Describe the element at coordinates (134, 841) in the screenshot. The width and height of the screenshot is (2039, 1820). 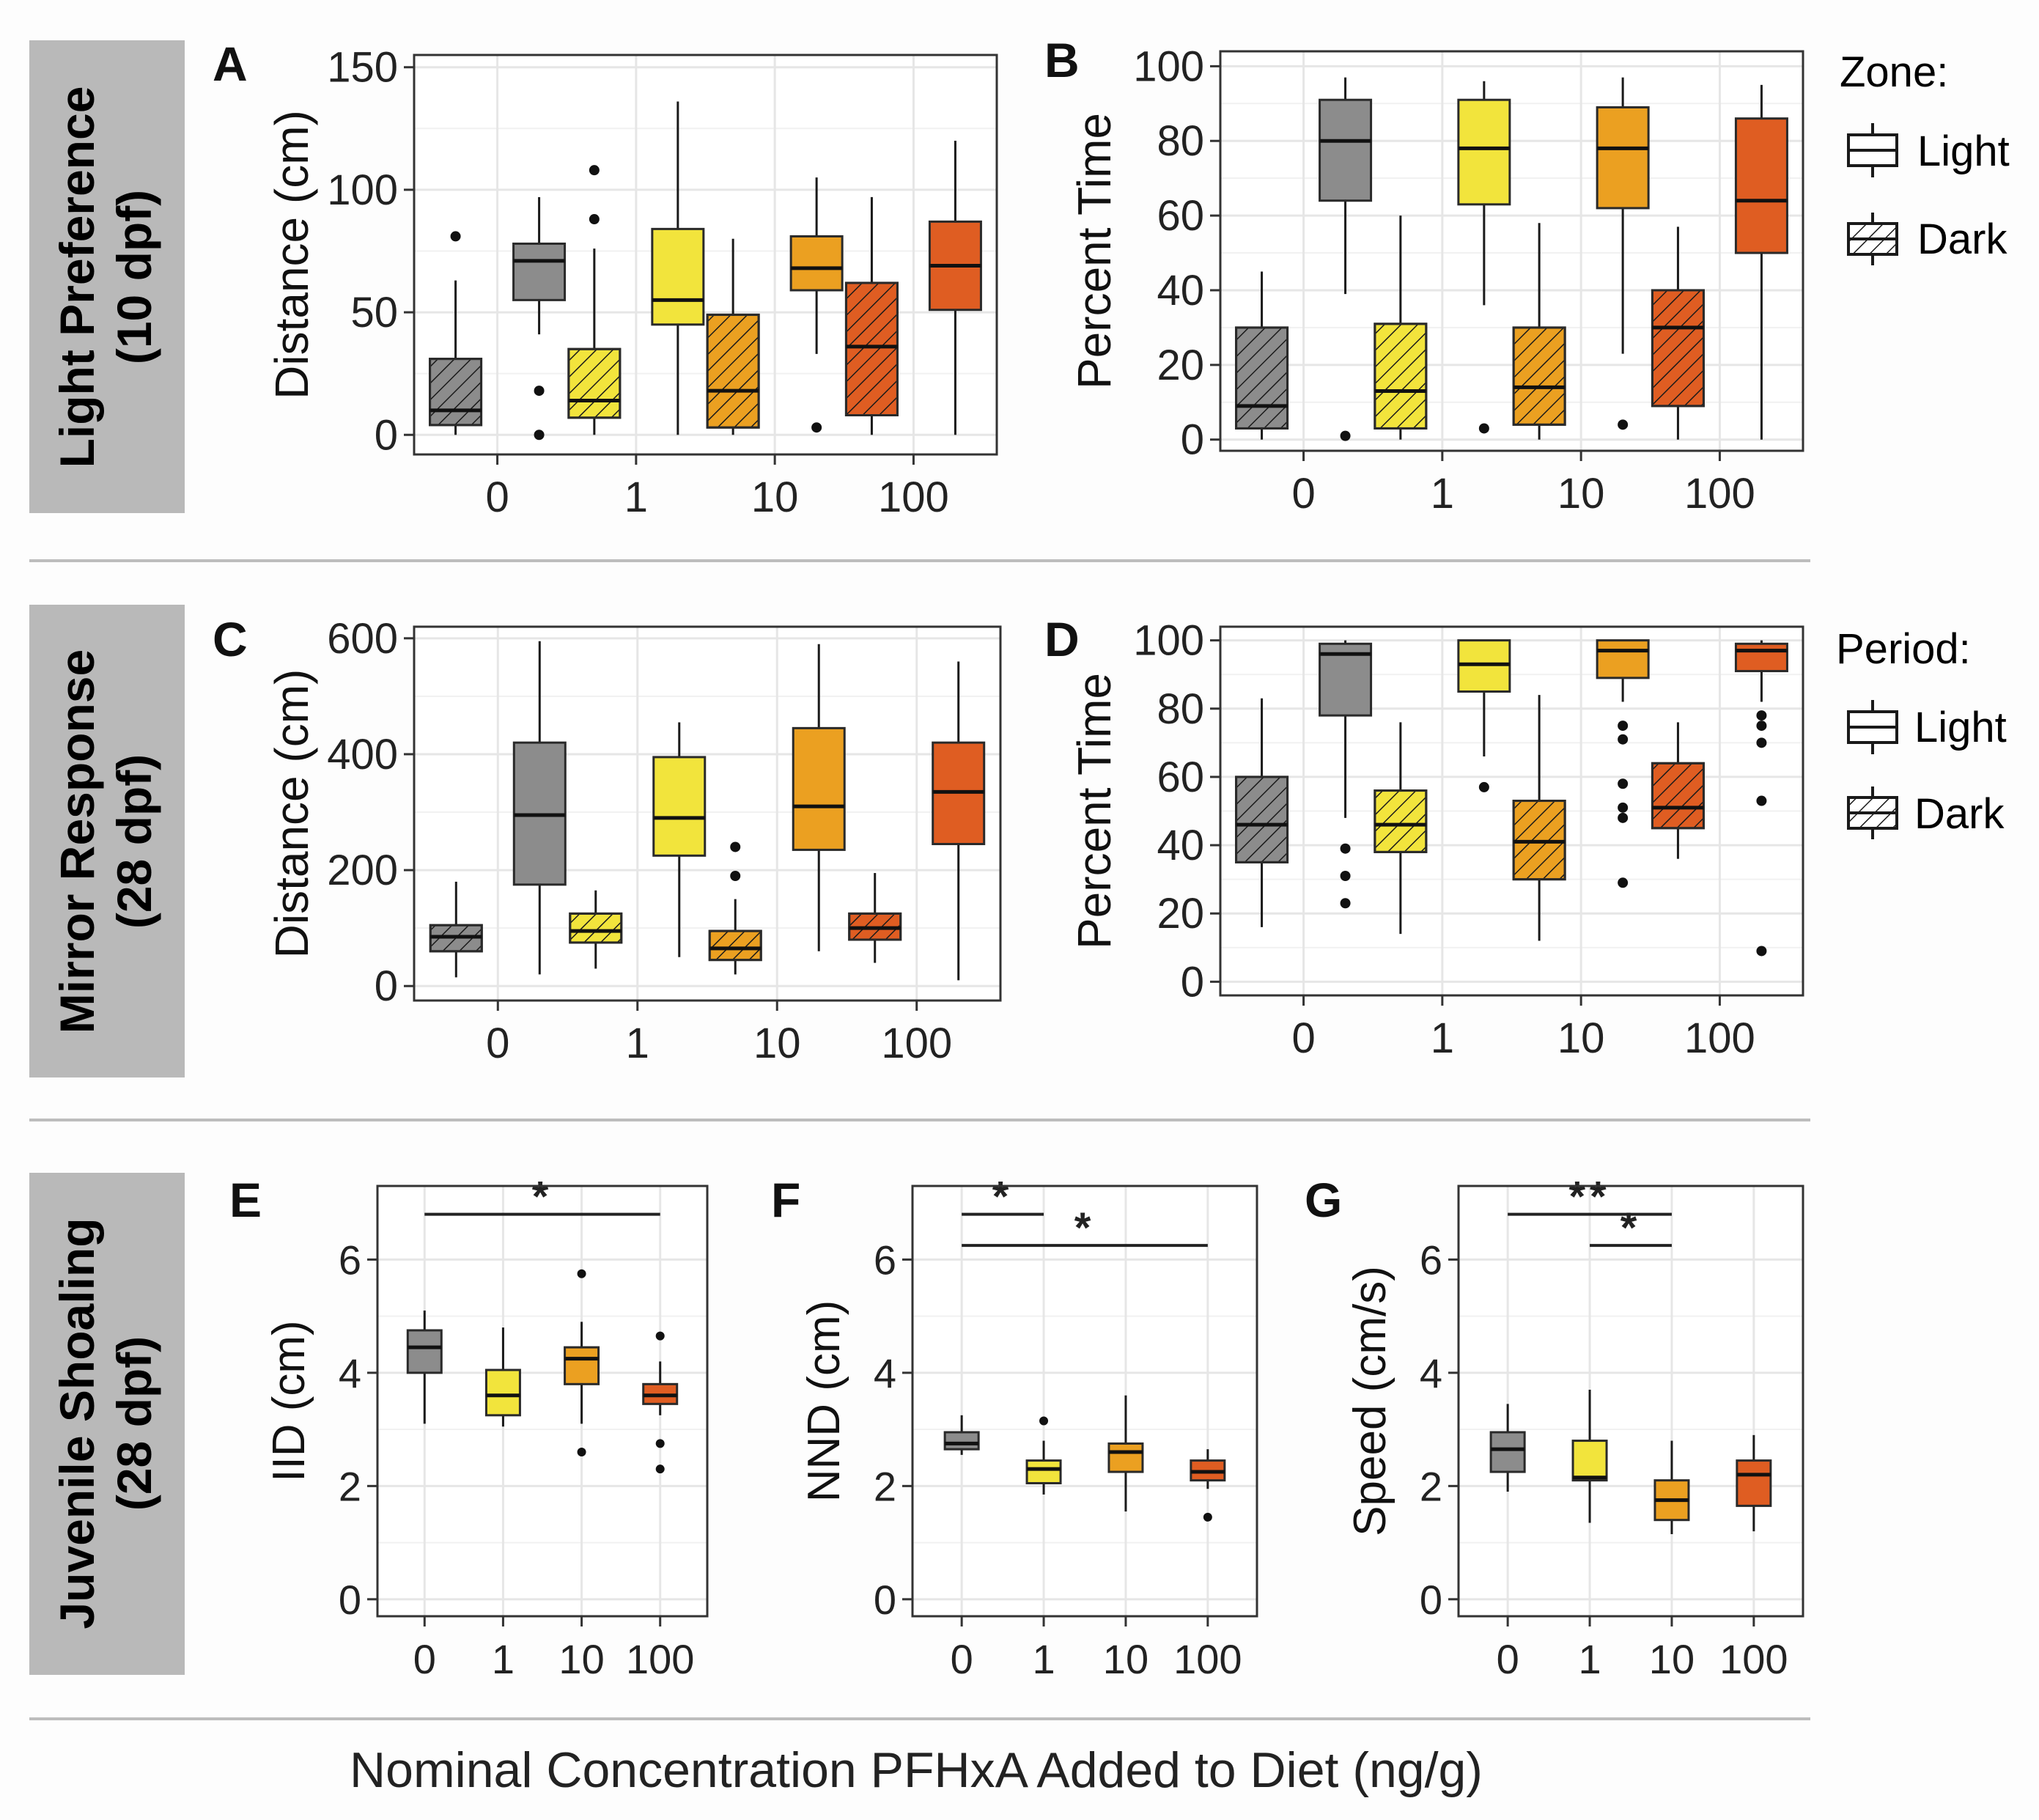
I see `row-label-line2: (28 dpf)` at that location.